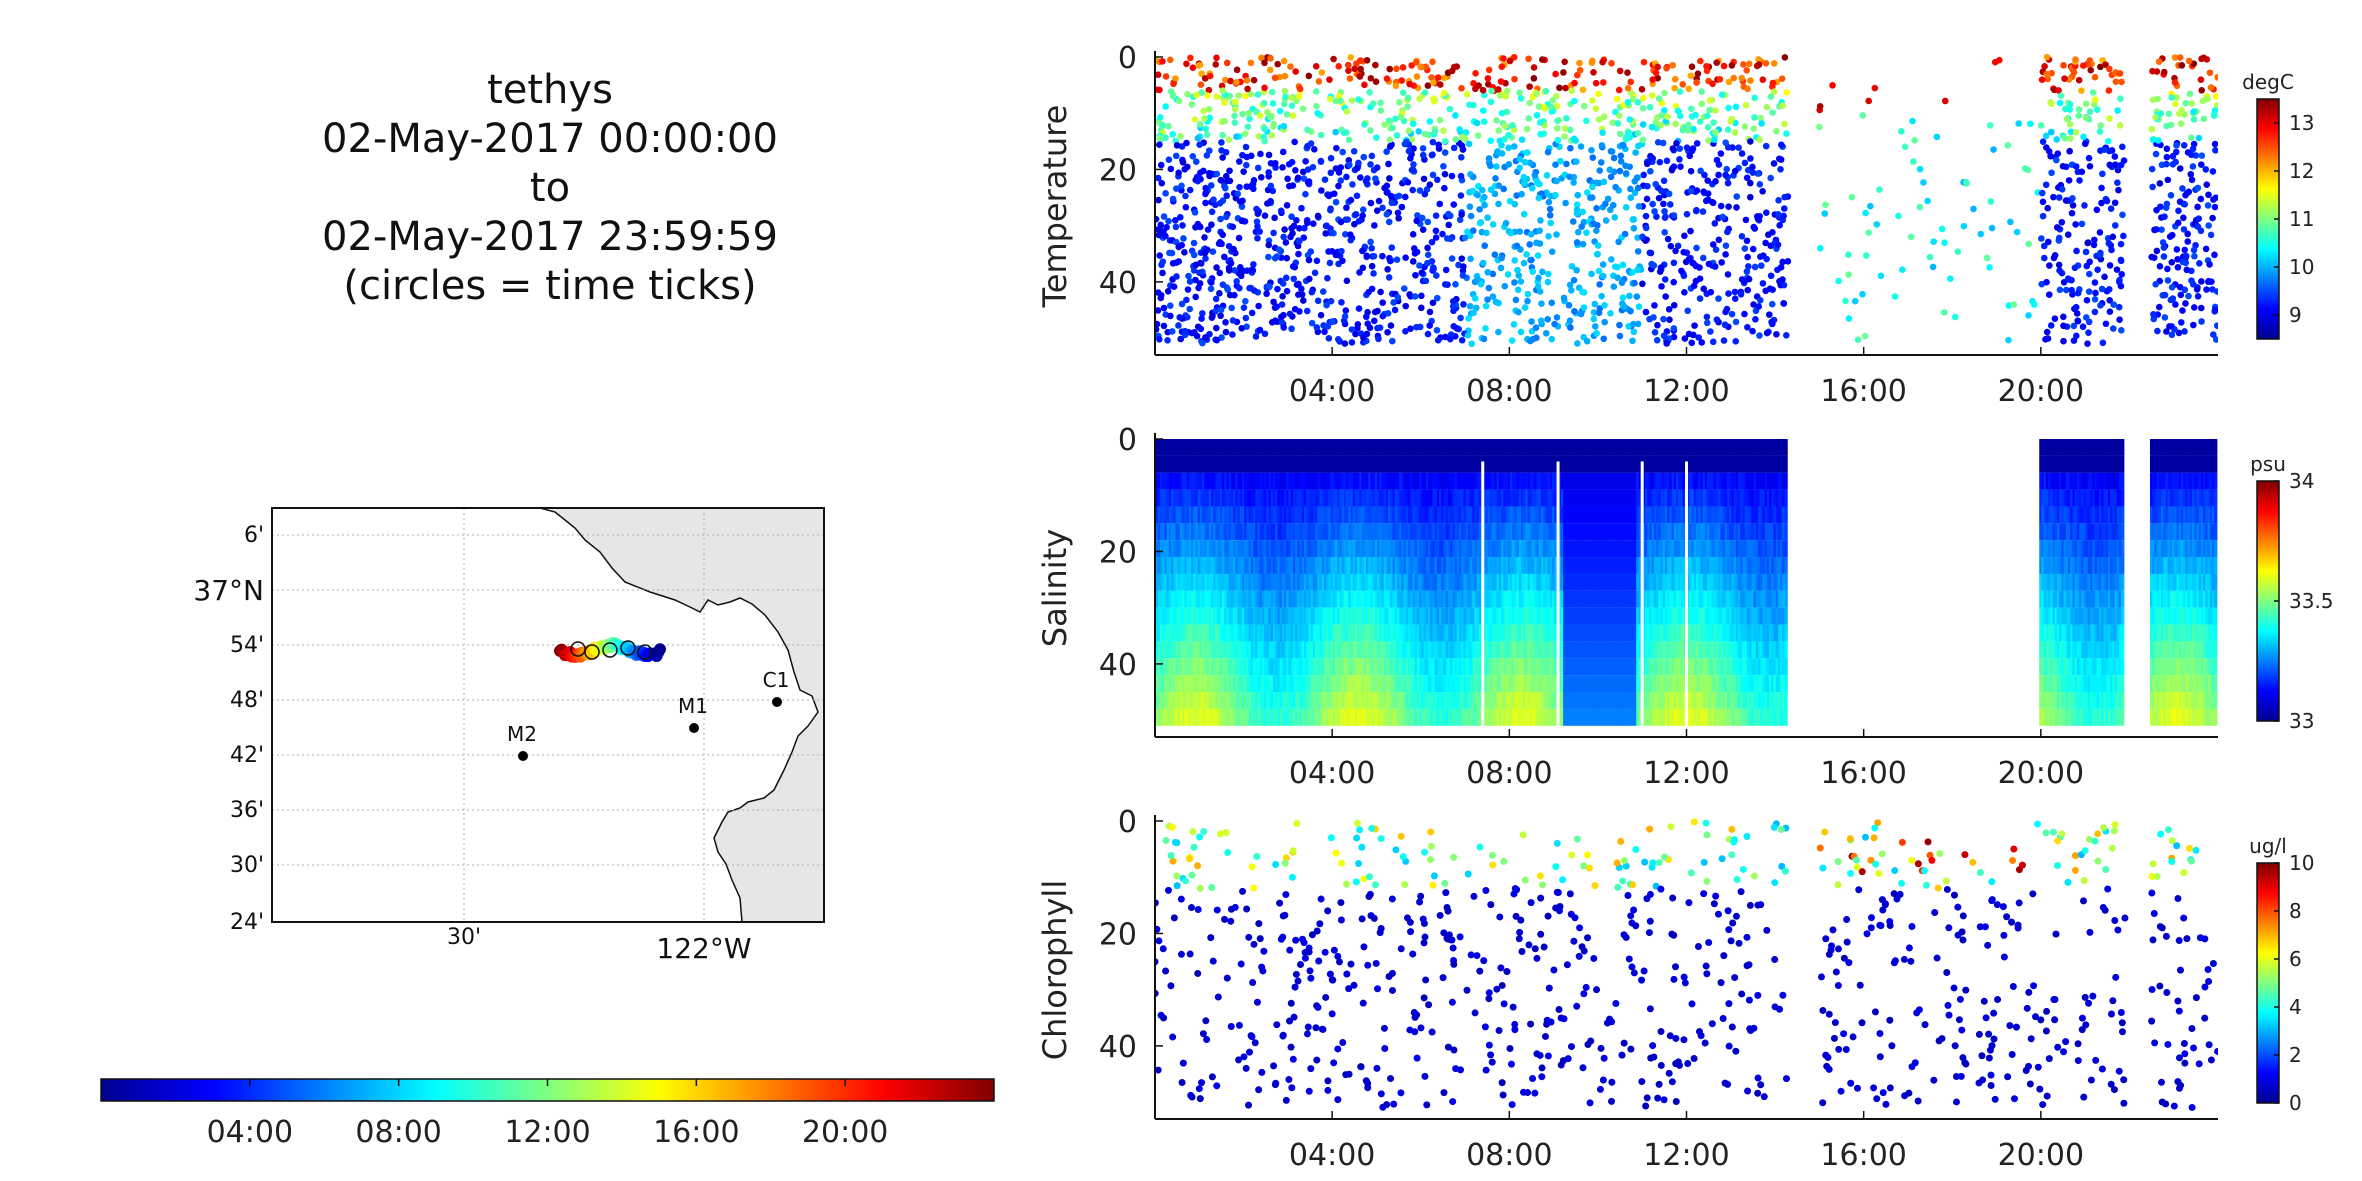 The width and height of the screenshot is (2362, 1181). What do you see at coordinates (1118, 170) in the screenshot?
I see `y-tick-label: 20` at bounding box center [1118, 170].